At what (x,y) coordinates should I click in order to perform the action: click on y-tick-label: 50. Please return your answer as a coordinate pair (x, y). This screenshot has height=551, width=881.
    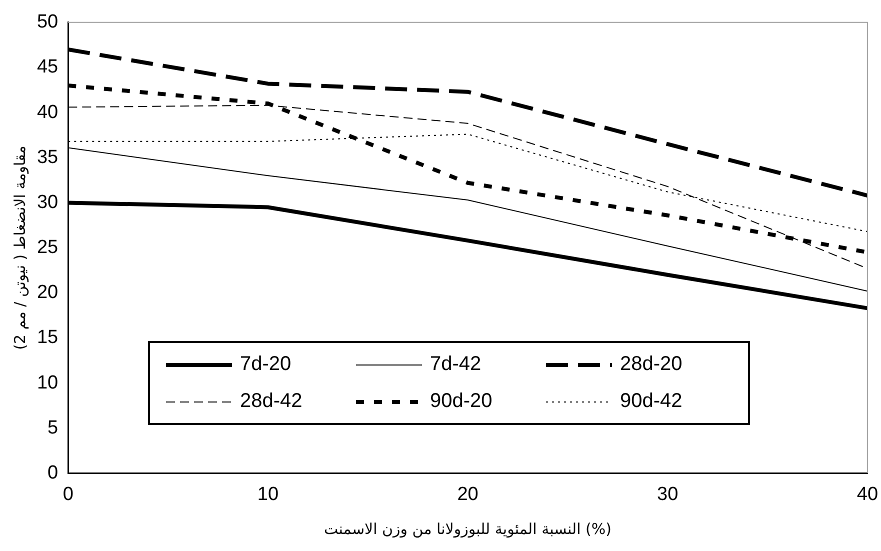
    Looking at the image, I should click on (47, 22).